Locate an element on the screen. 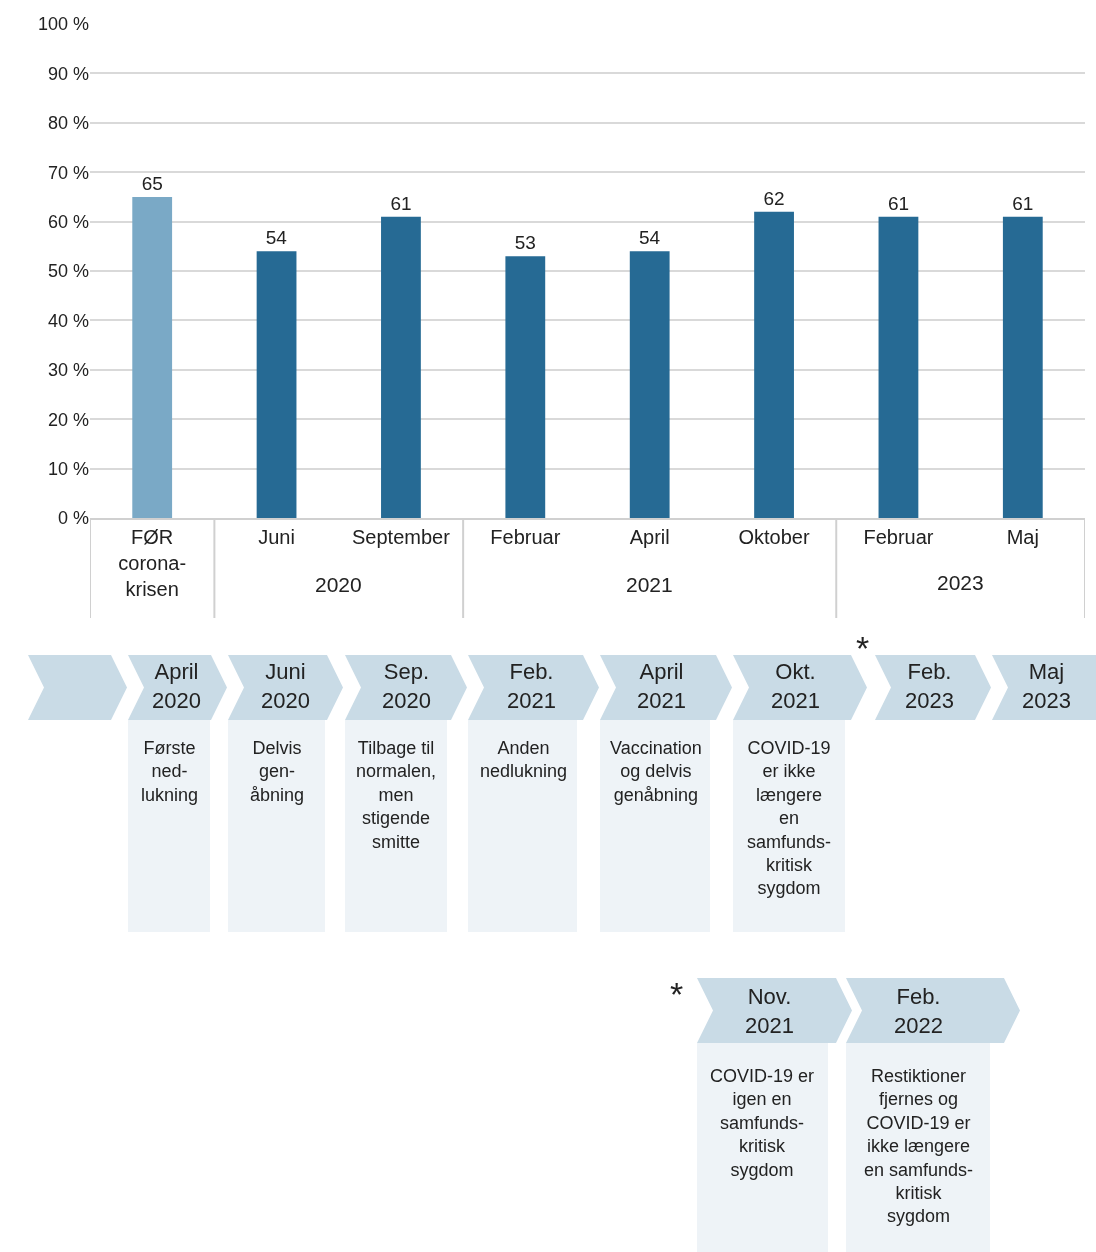 This screenshot has width=1096, height=1252. x-tick-label: April is located at coordinates (649, 537).